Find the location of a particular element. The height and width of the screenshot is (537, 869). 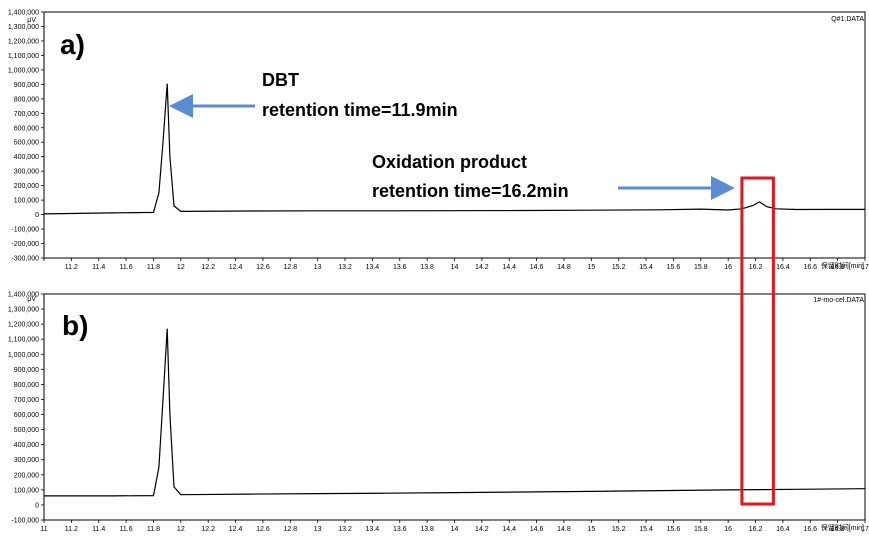

panel-b-x-tick-label: 11.2 is located at coordinates (71, 529).